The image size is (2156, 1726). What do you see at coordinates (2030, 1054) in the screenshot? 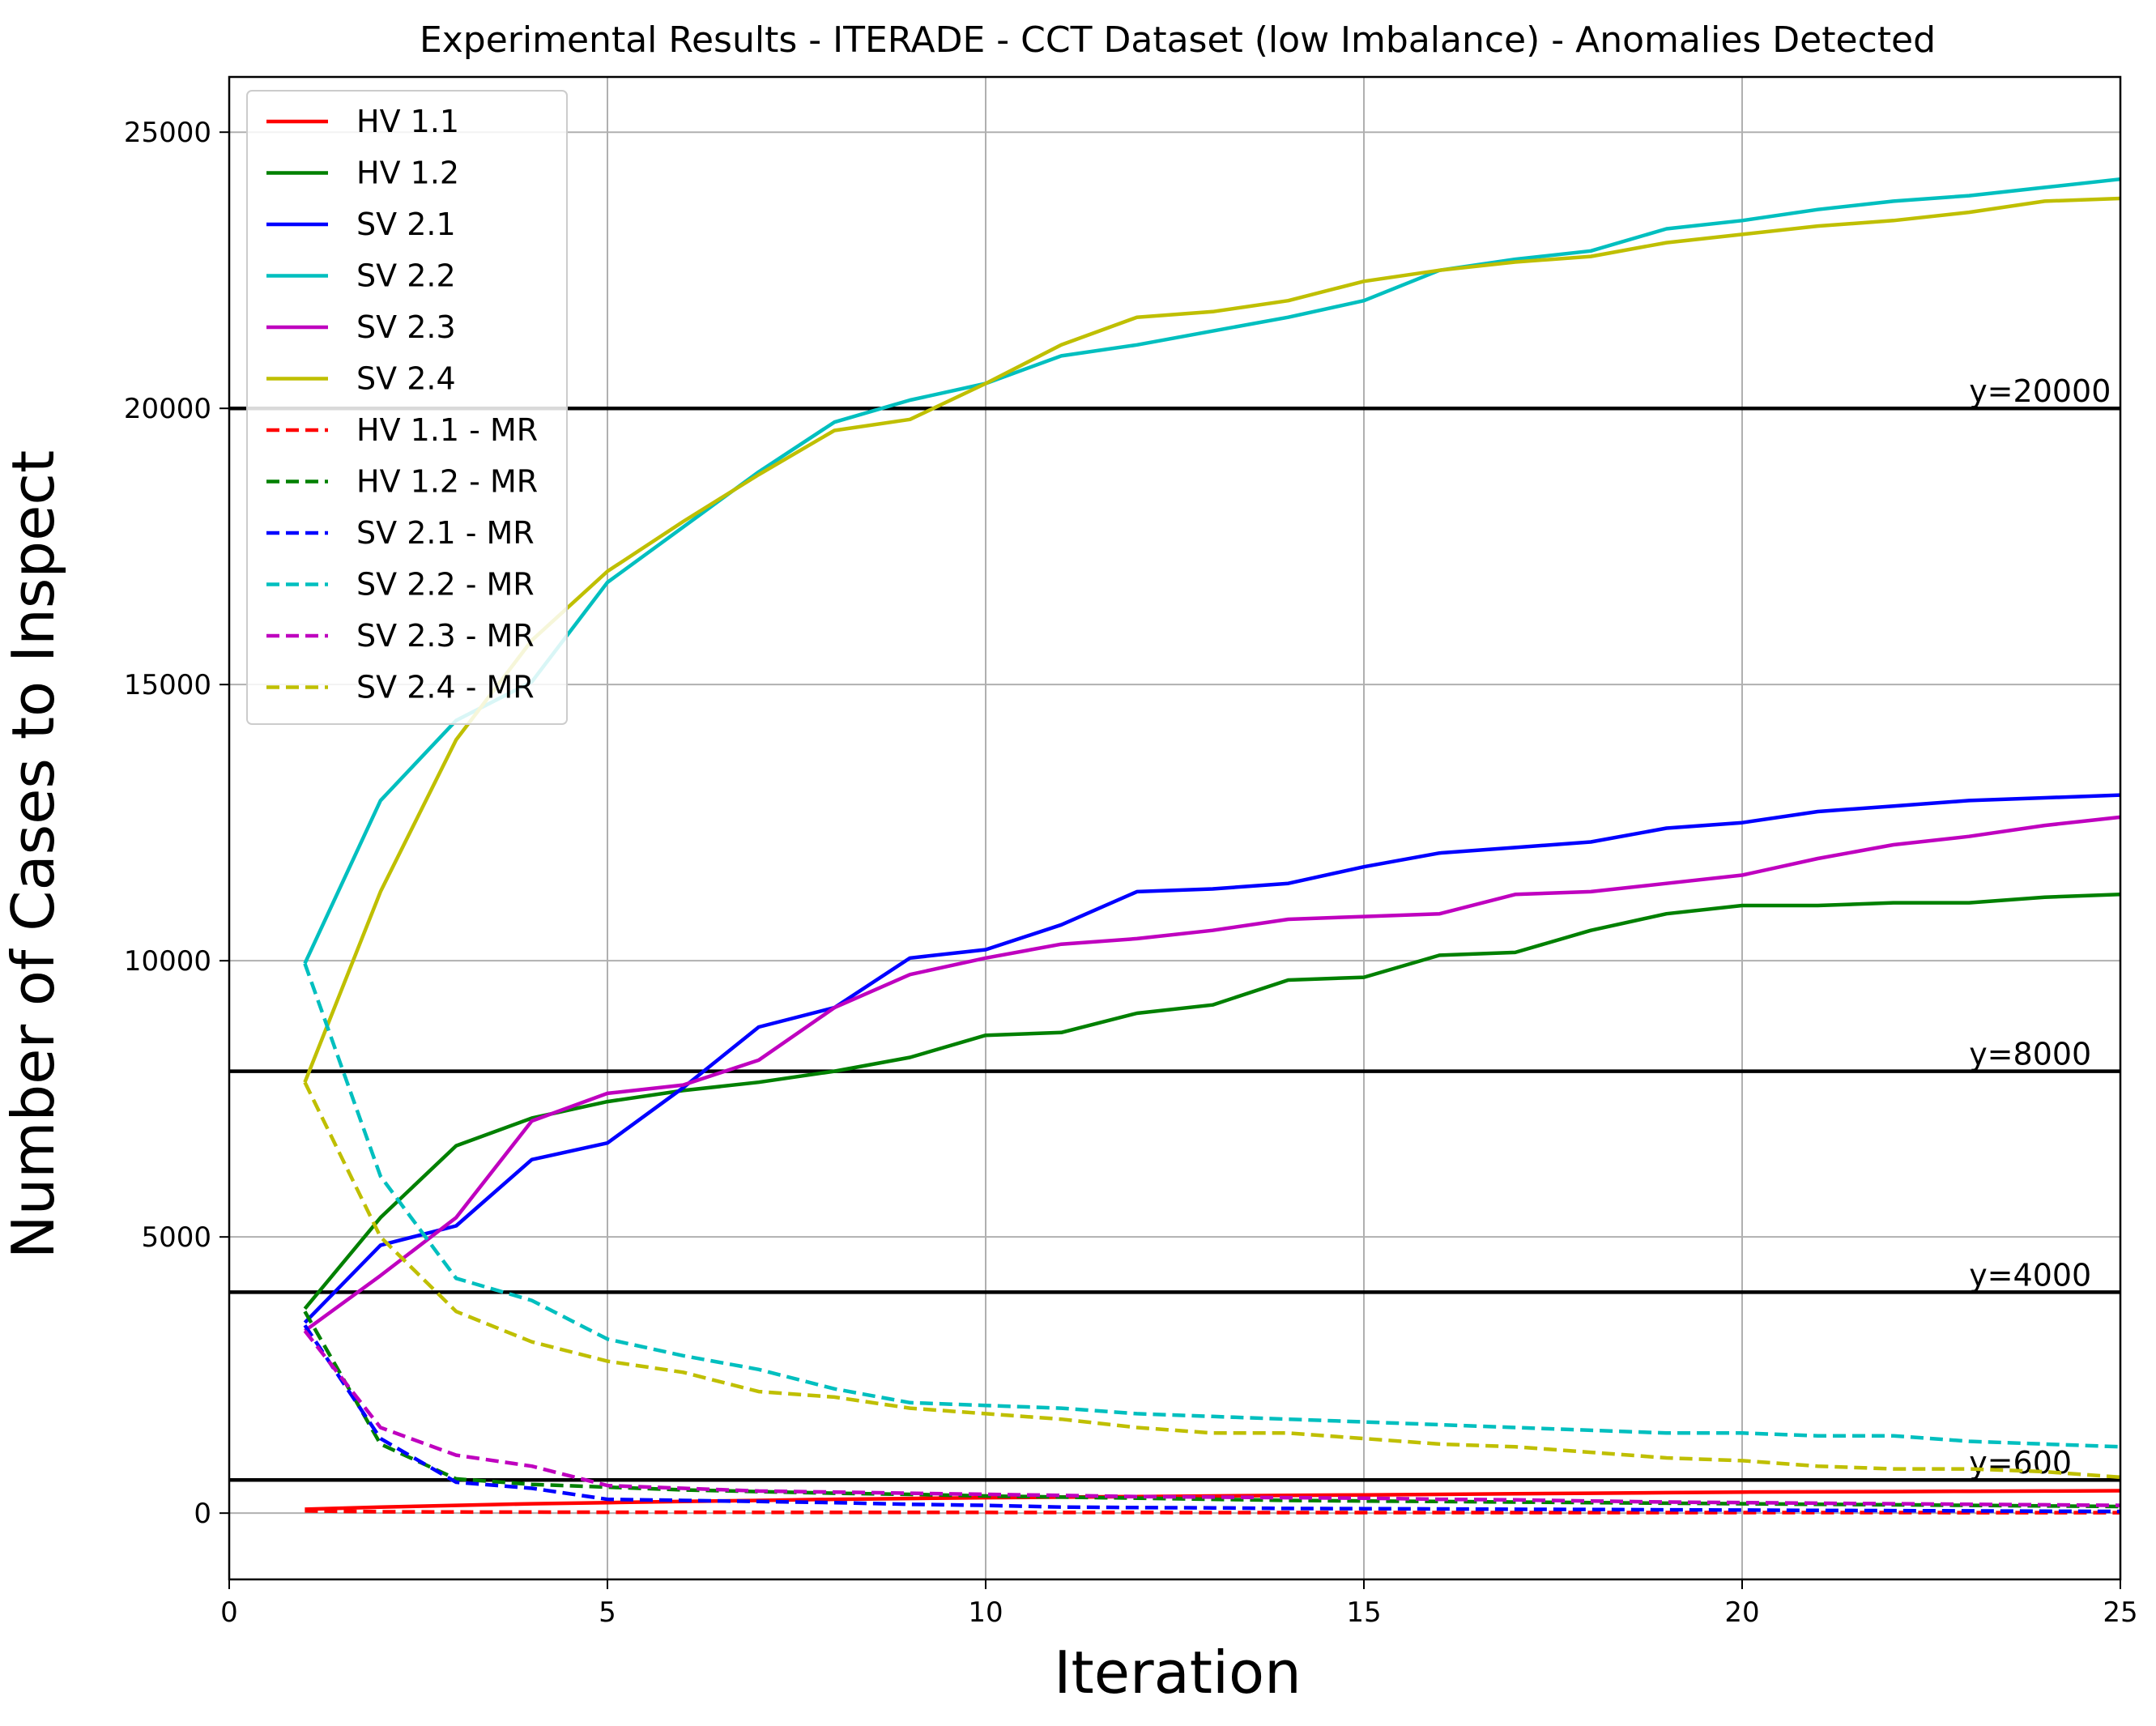
I see `reference-line-label: y=8000` at bounding box center [2030, 1054].